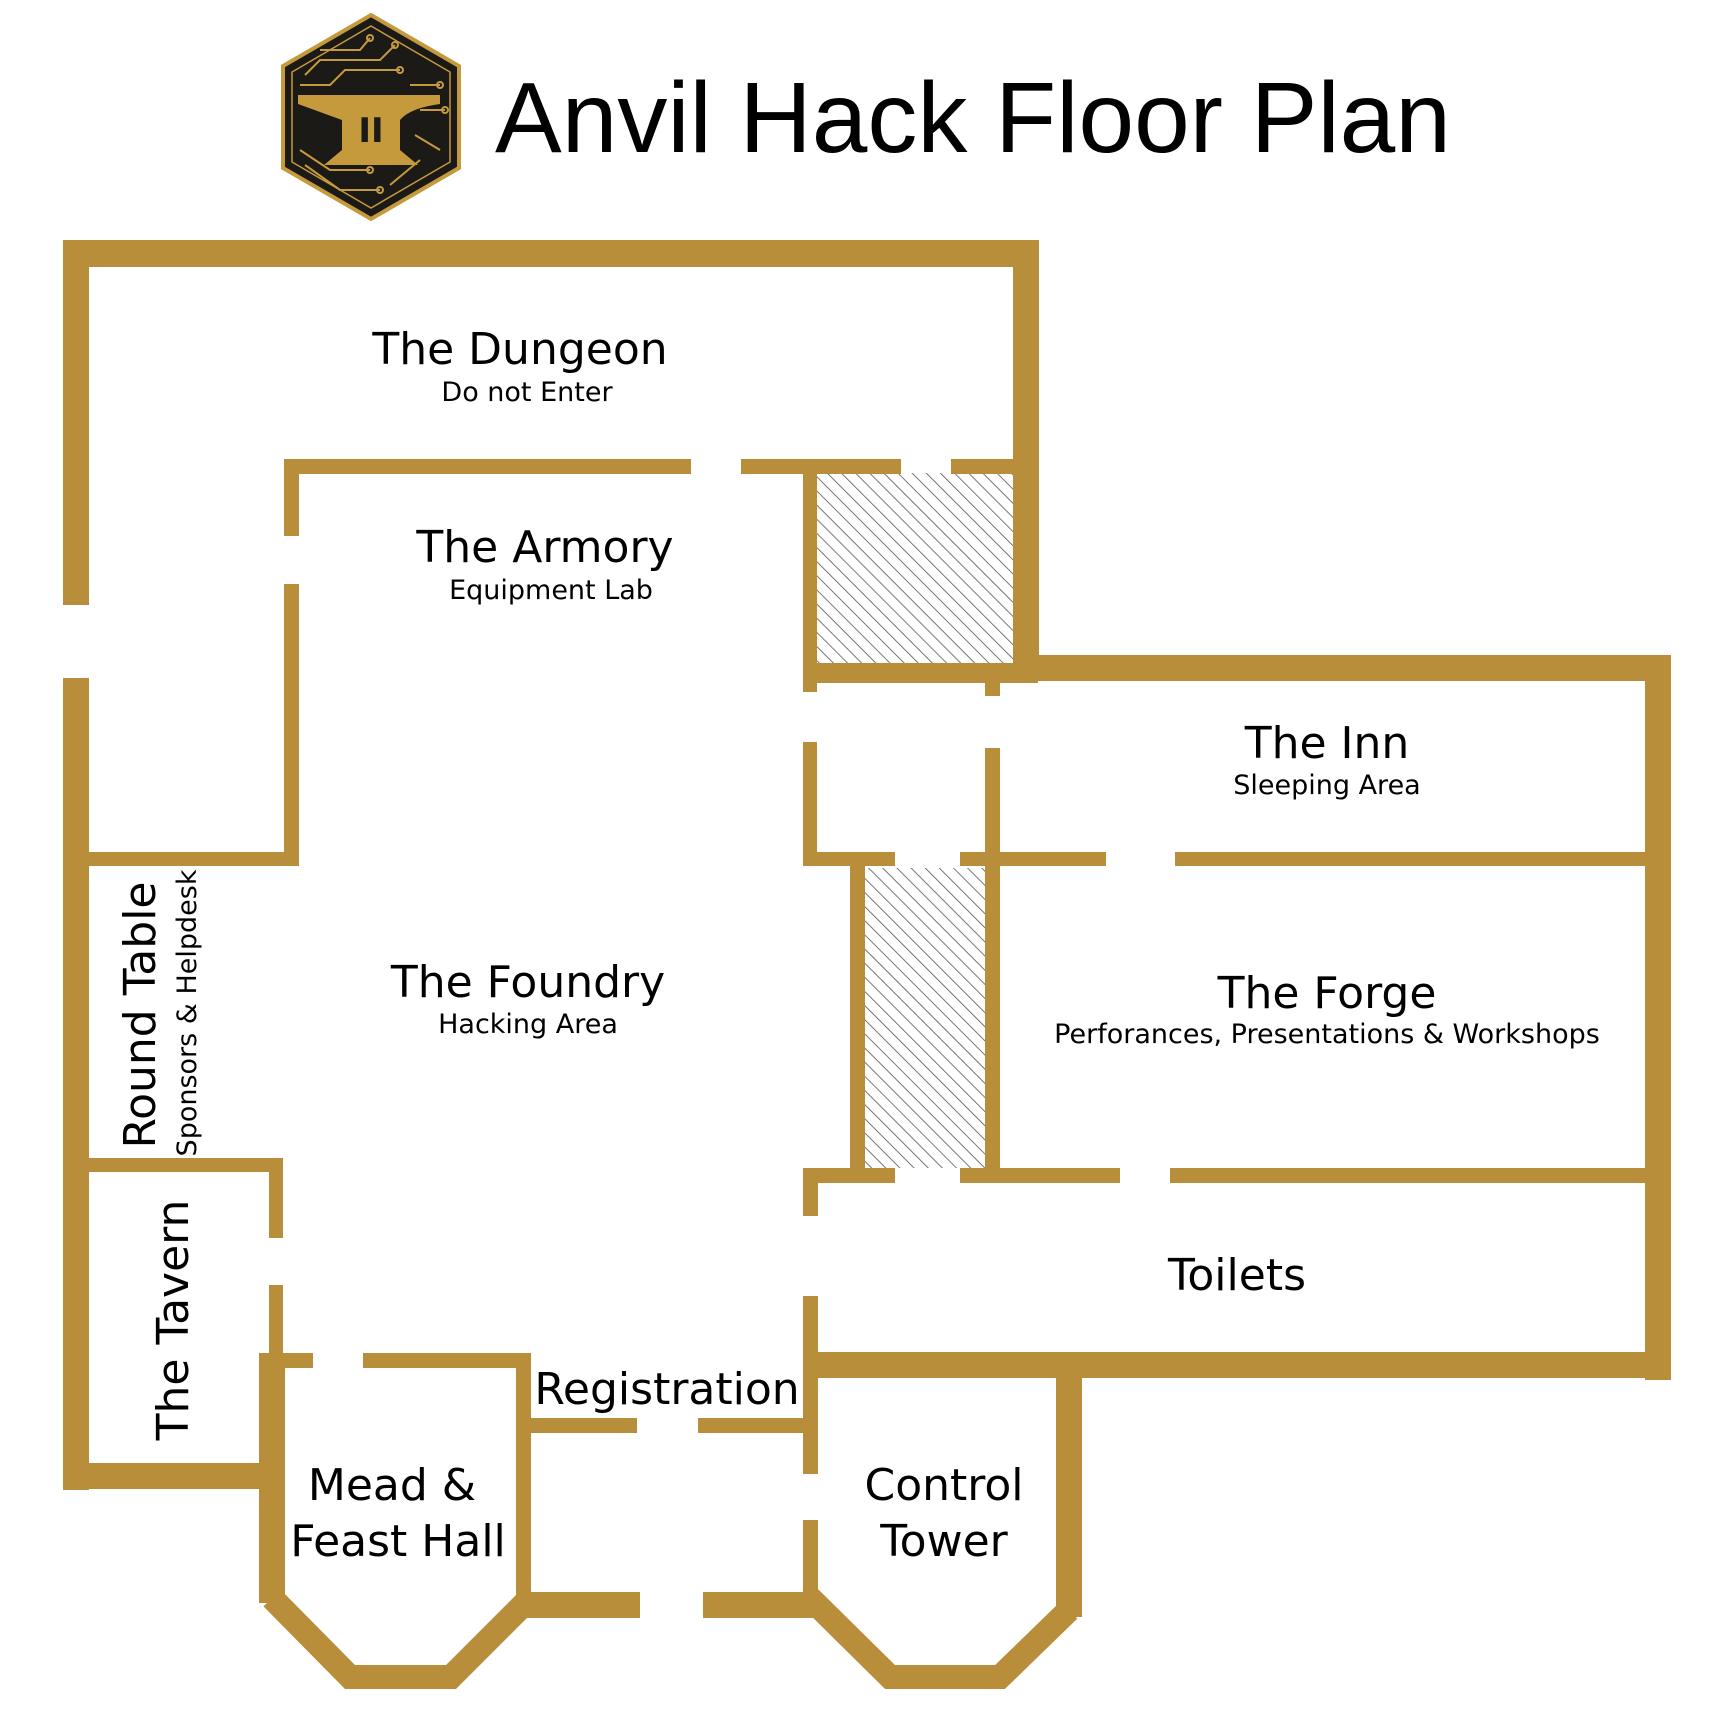 The width and height of the screenshot is (1717, 1719). I want to click on room-inn-sub: Sleeping Area, so click(1326, 785).